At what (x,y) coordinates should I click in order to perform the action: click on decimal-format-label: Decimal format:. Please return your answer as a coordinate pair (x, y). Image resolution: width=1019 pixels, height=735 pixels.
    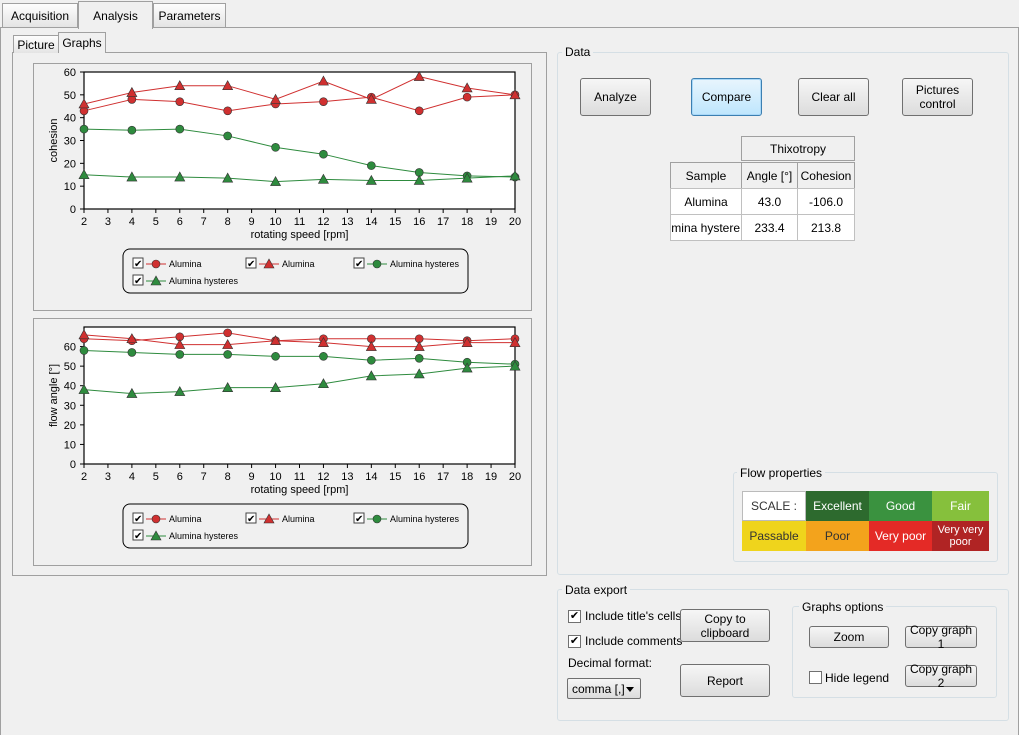
    Looking at the image, I should click on (610, 663).